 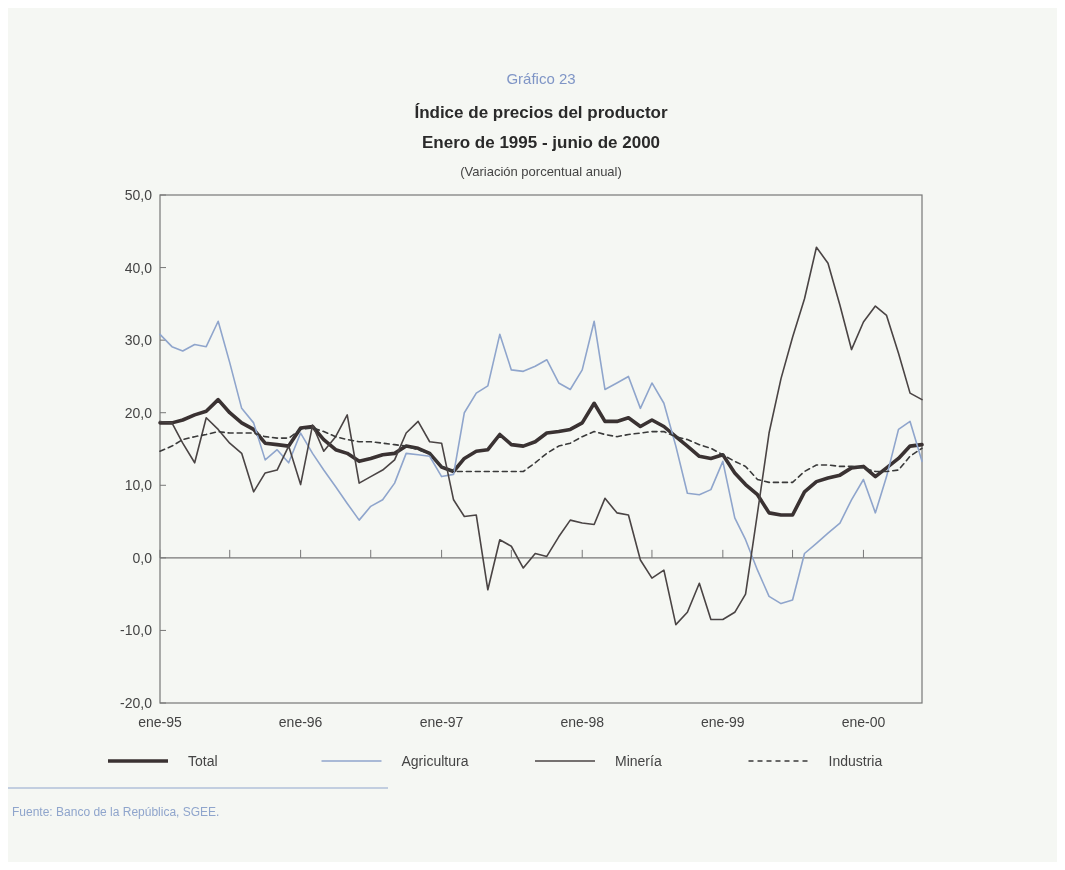 What do you see at coordinates (136, 703) in the screenshot?
I see `y-tick-label: -20,0` at bounding box center [136, 703].